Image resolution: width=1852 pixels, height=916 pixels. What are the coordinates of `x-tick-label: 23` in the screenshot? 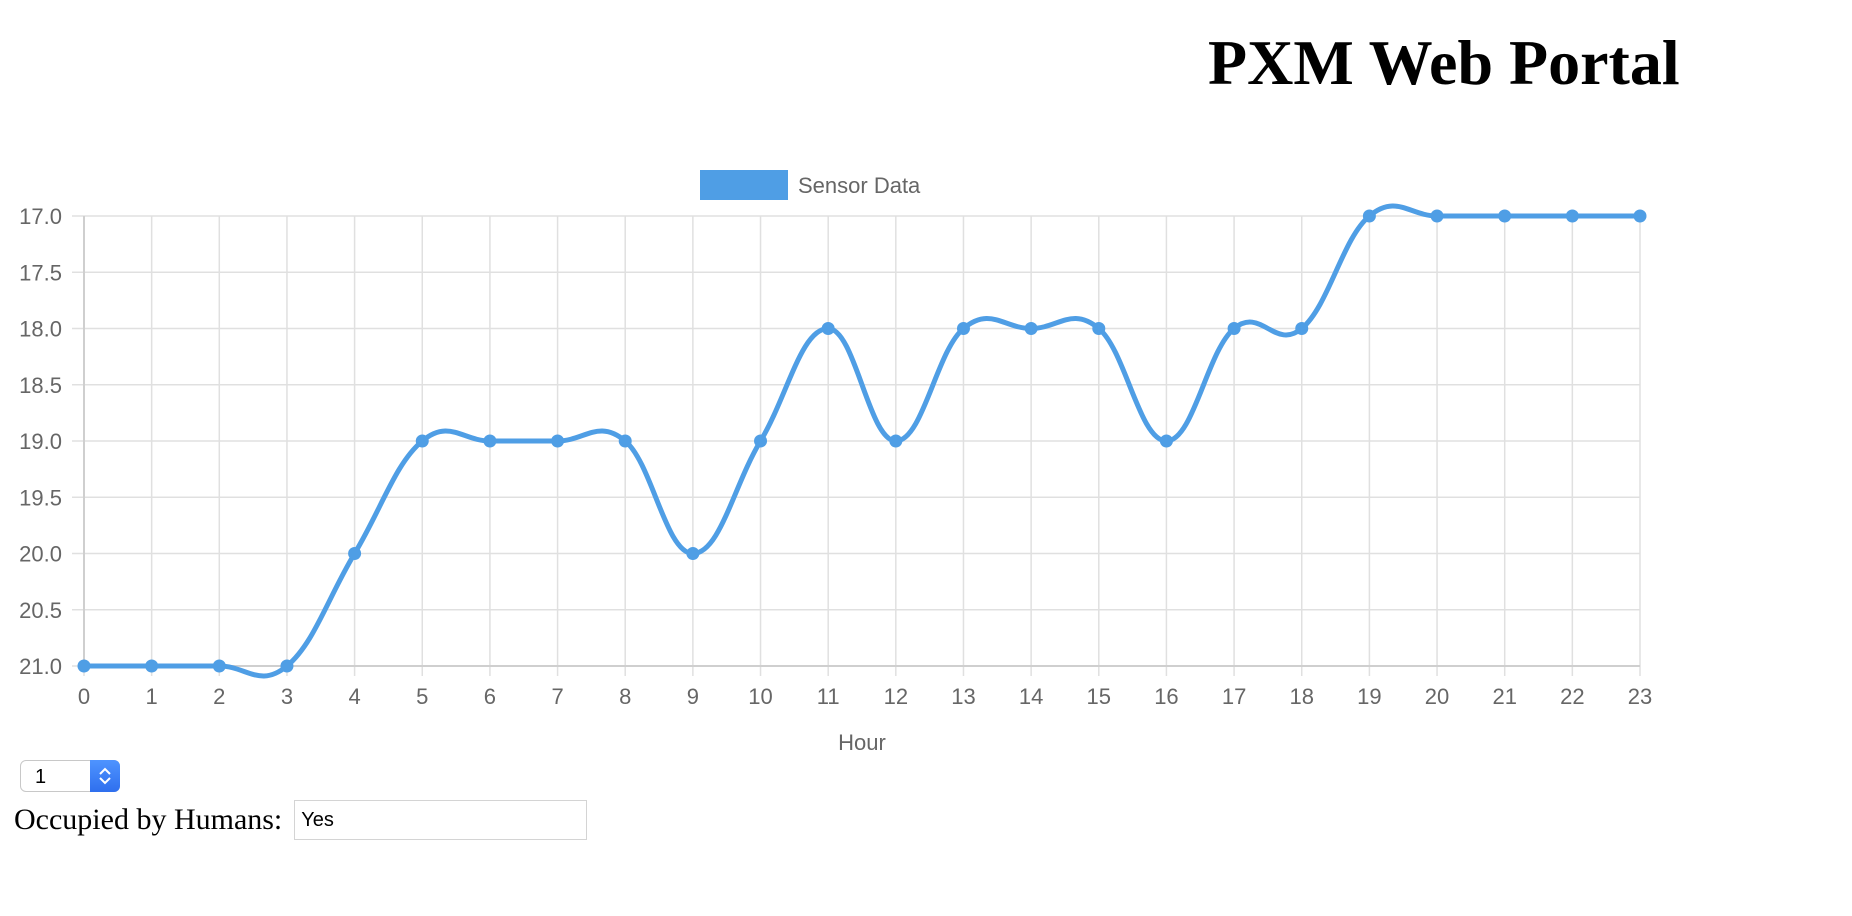 It's located at (1640, 696).